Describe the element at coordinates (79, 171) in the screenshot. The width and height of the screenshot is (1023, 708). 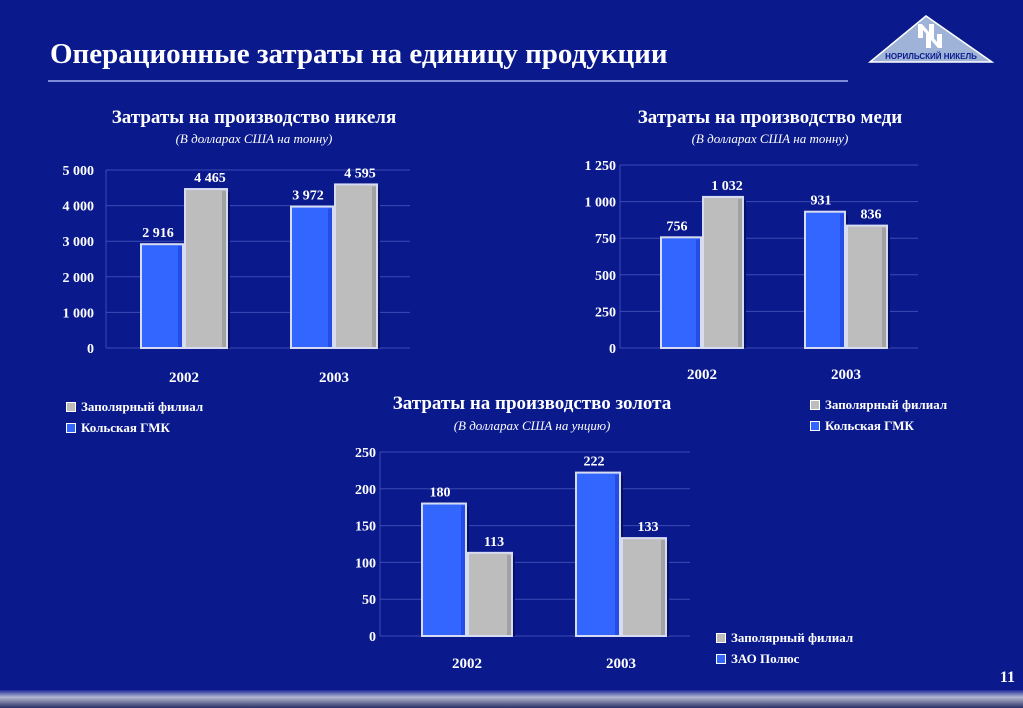
I see `y-tick-label: 5 000` at that location.